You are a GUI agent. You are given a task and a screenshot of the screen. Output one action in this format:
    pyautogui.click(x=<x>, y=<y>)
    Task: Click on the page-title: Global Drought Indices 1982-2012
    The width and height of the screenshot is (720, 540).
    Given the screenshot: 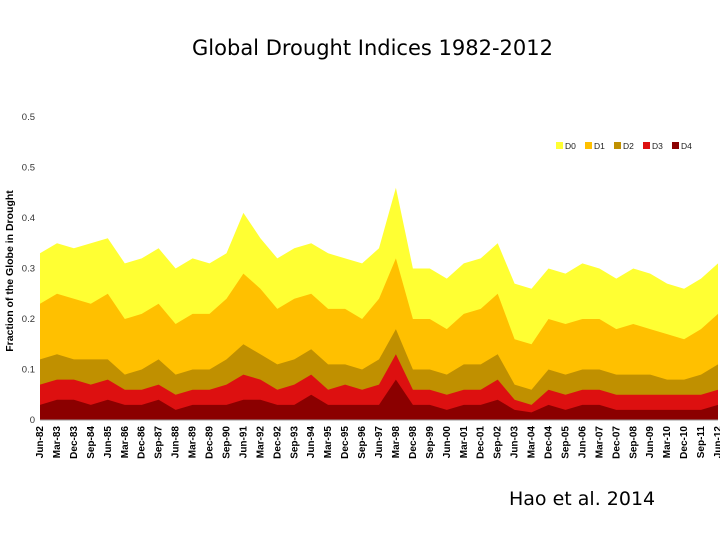 What is the action you would take?
    pyautogui.click(x=372, y=48)
    